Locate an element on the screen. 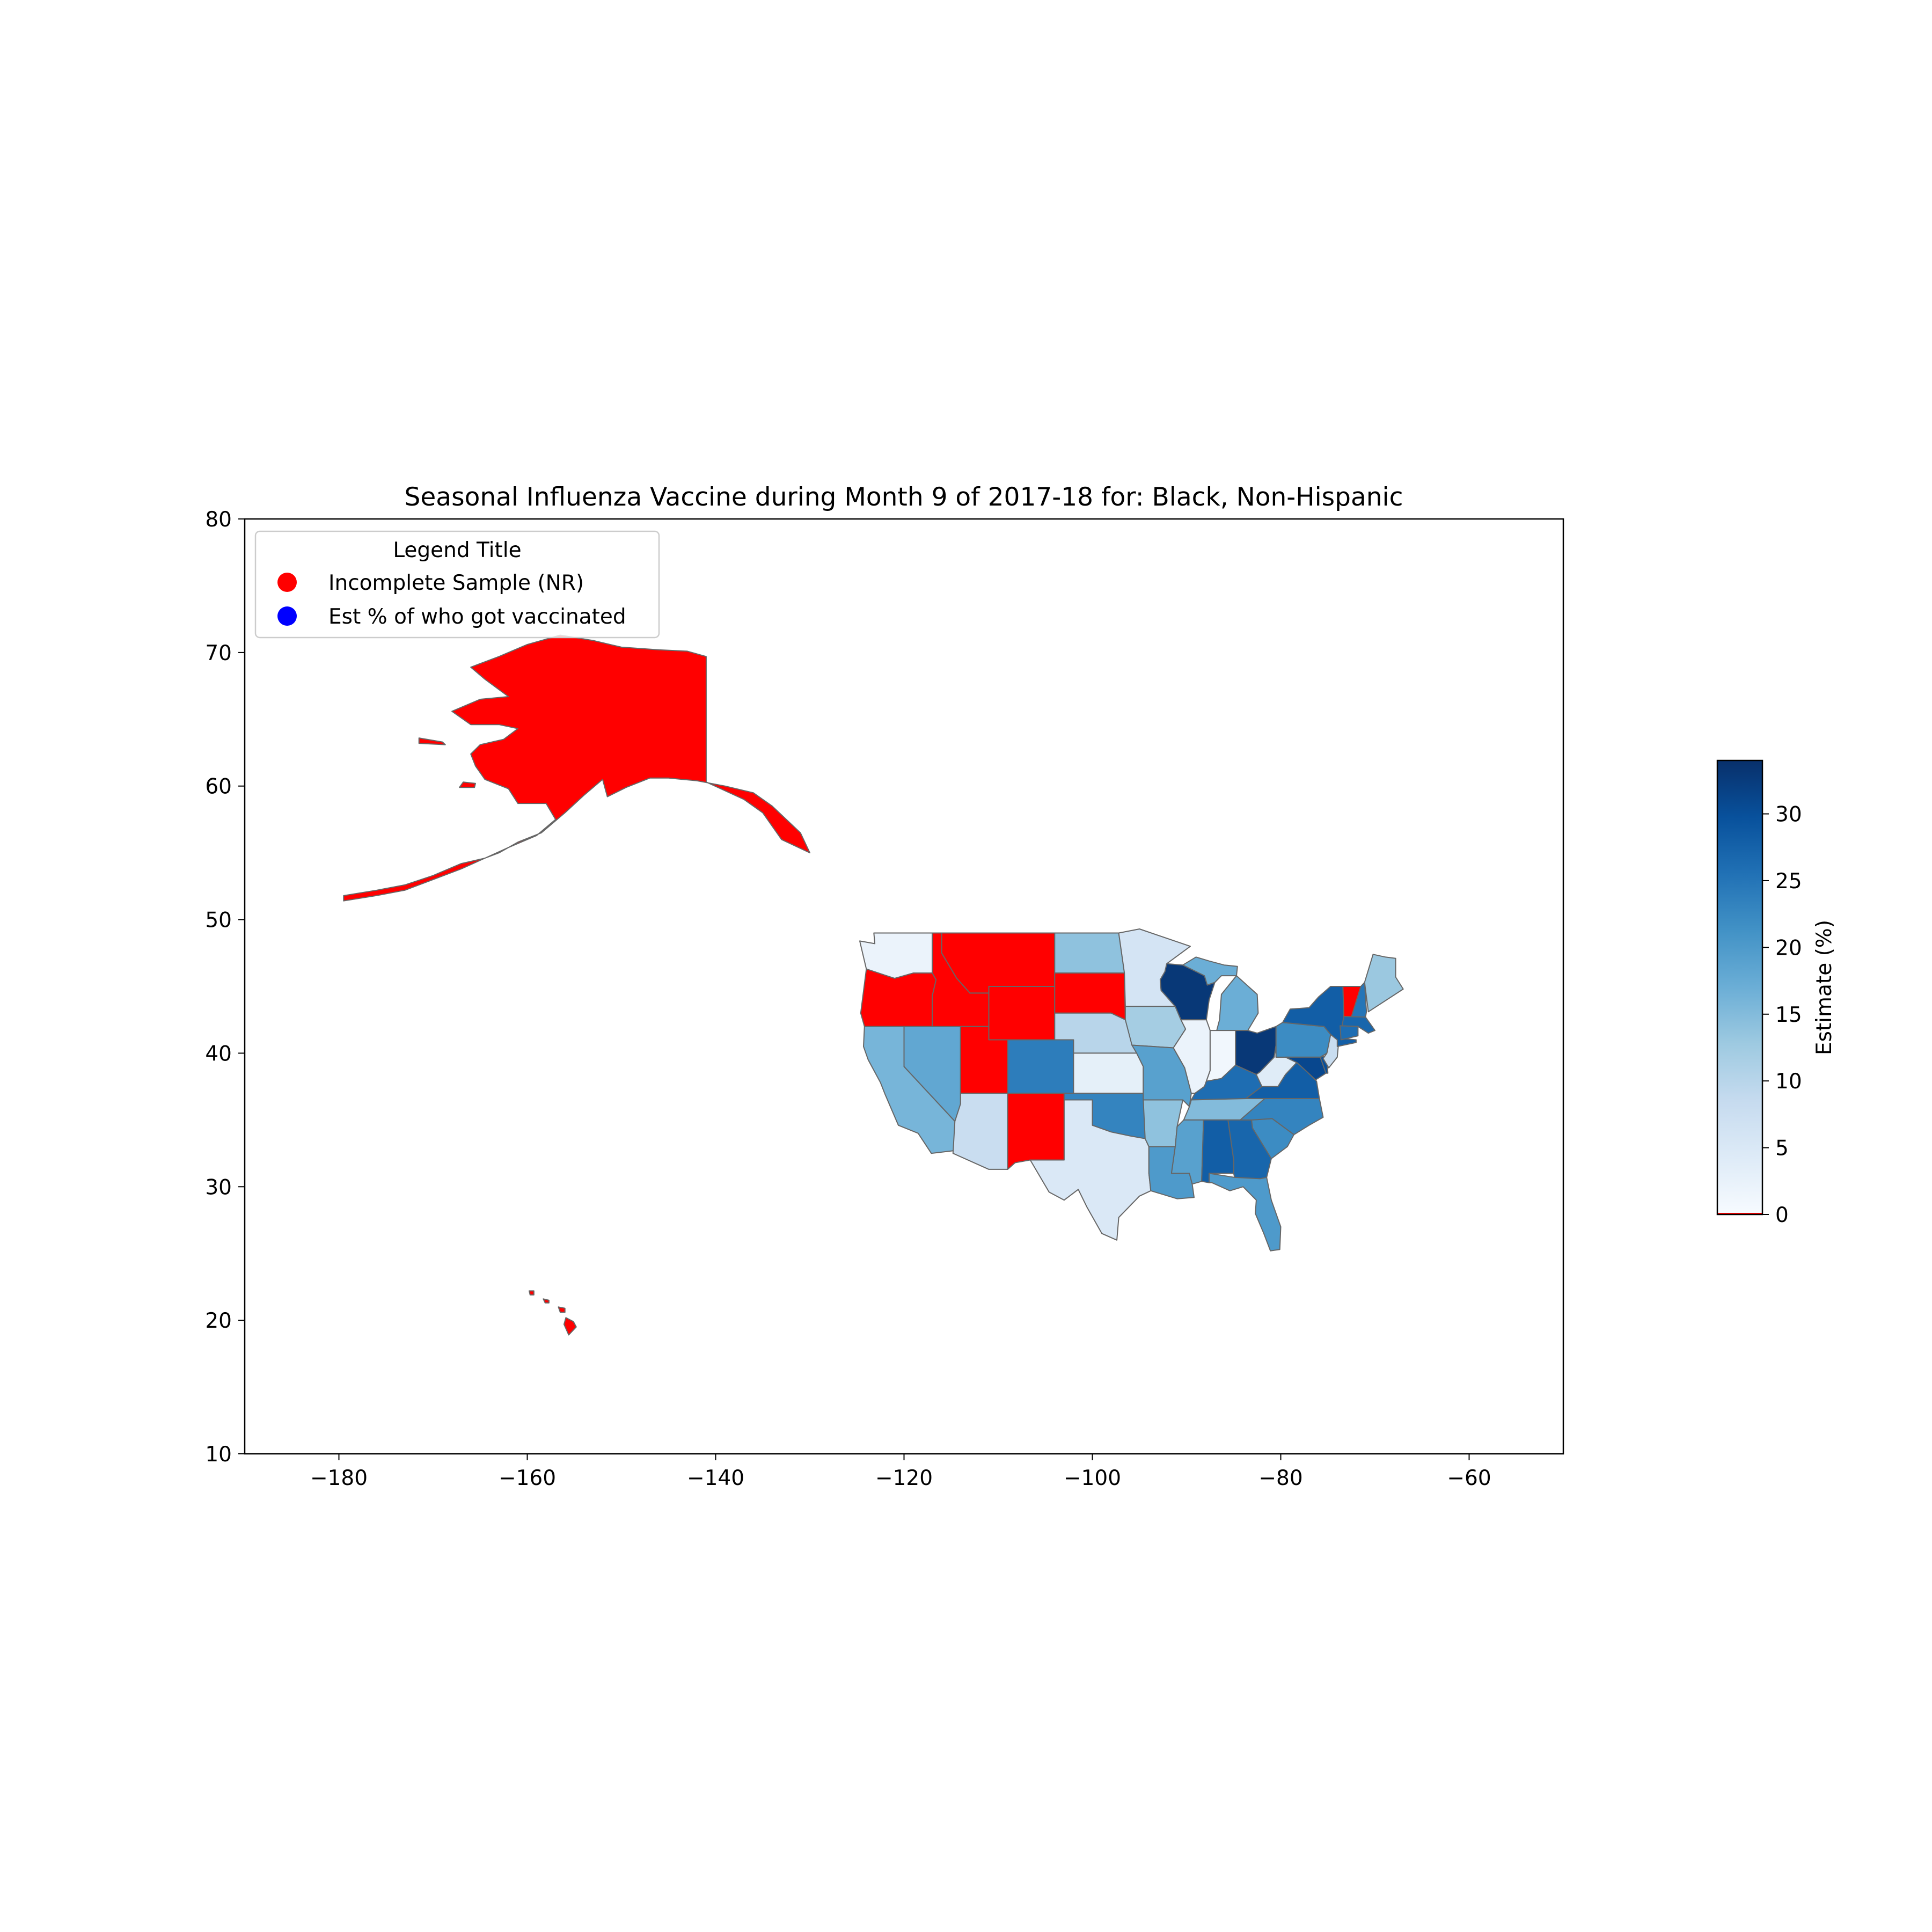  x-tick-label: −60 is located at coordinates (1469, 1478).